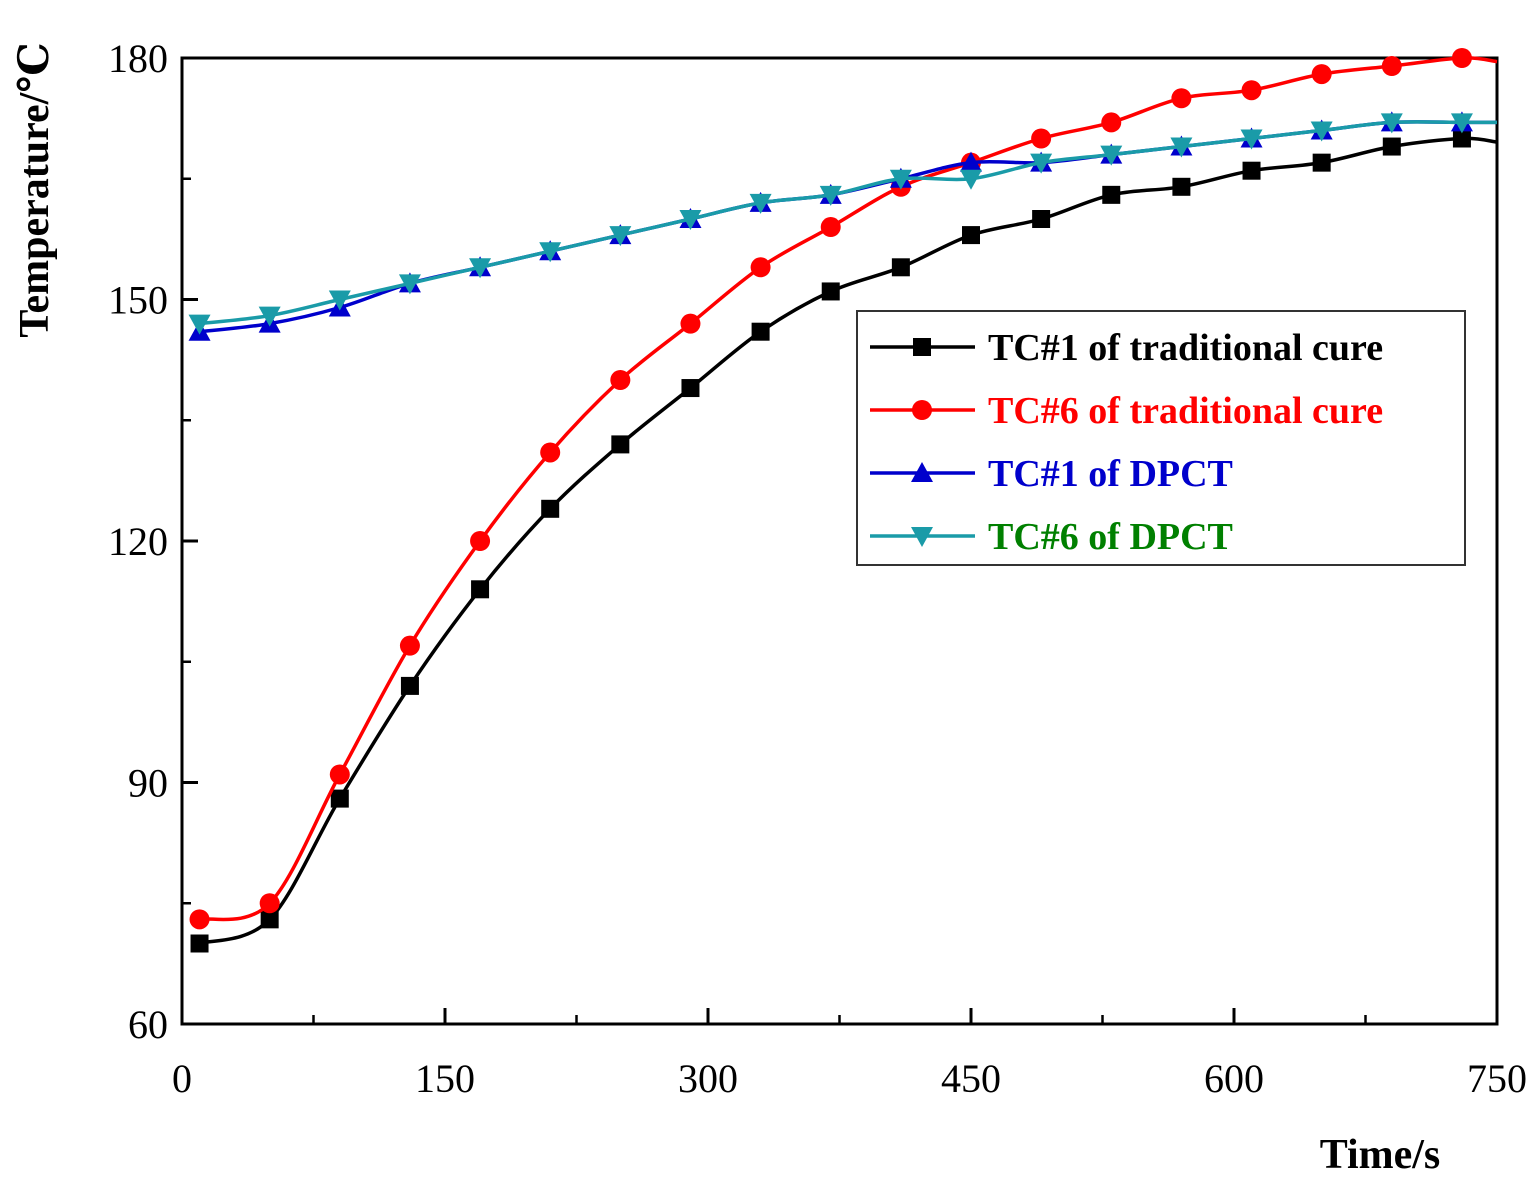  What do you see at coordinates (1234, 1078) in the screenshot?
I see `x-tick-label: 600` at bounding box center [1234, 1078].